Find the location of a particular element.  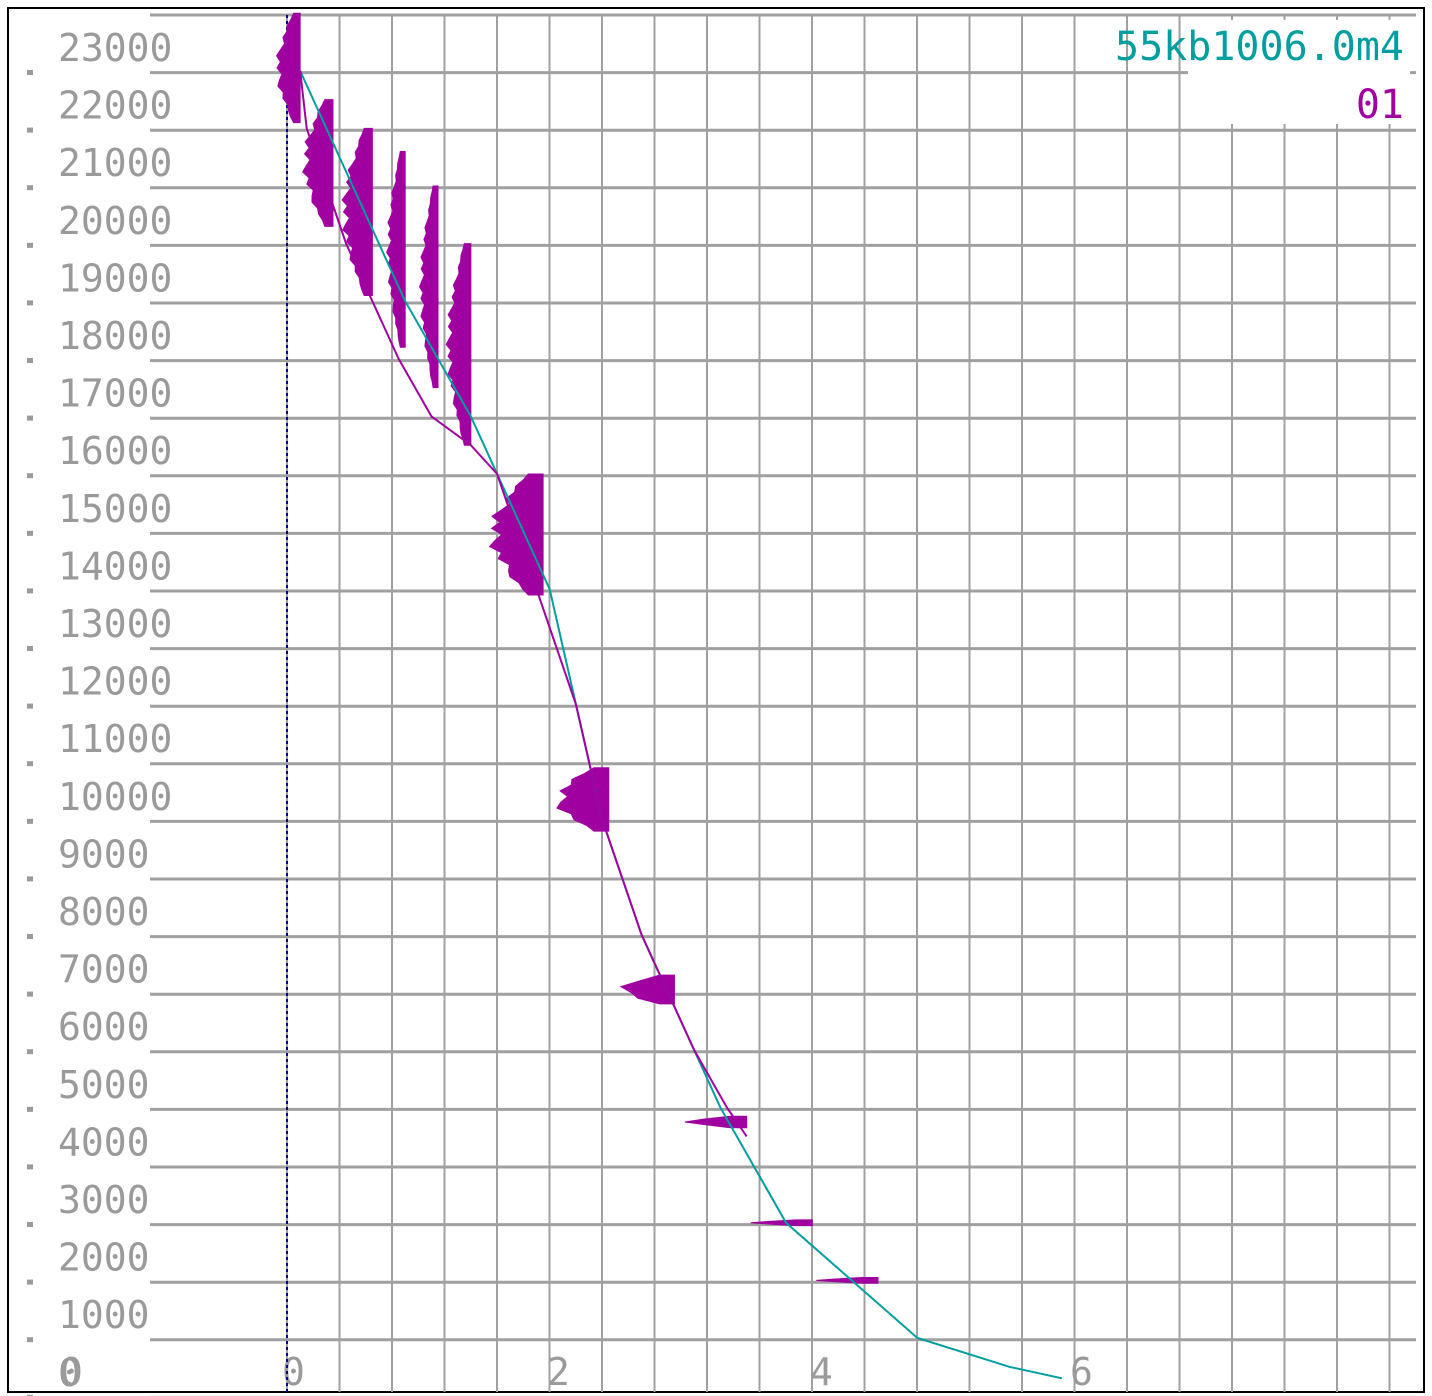

y-tick-label: 4000 is located at coordinates (104, 1142).